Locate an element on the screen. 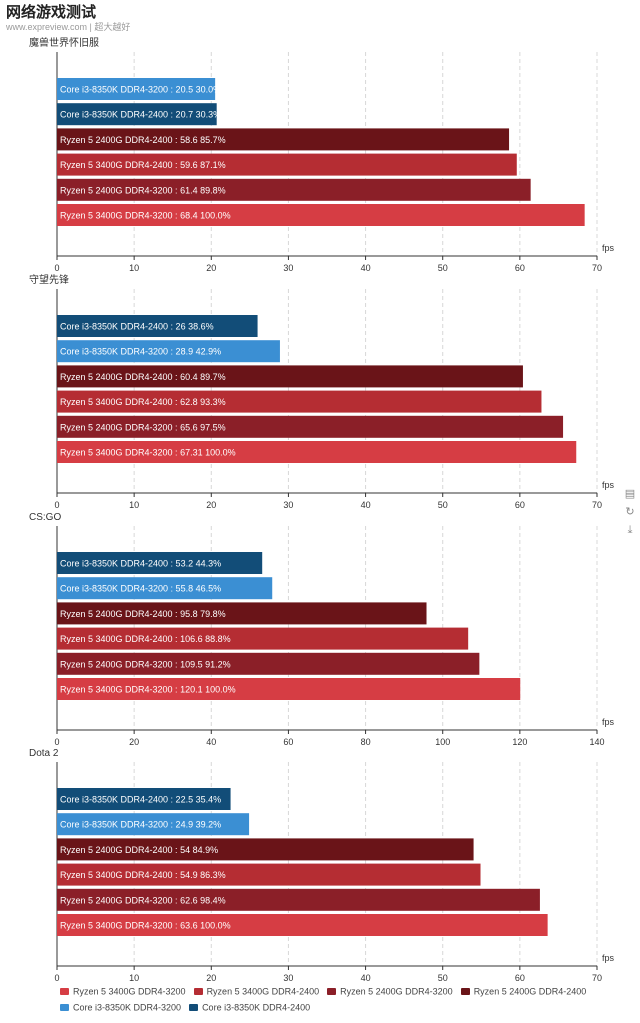 This screenshot has height=1023, width=640. bar-label: Ryzen 5 3400G DDR4-3200 : 68.4 100.0% is located at coordinates (145, 216).